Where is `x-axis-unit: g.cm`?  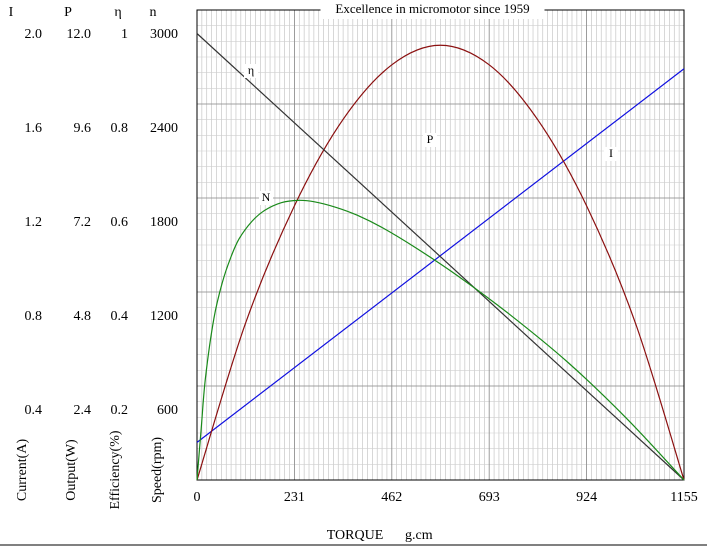 x-axis-unit: g.cm is located at coordinates (419, 535).